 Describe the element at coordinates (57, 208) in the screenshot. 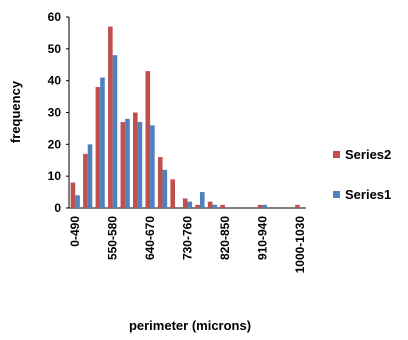

I see `y-tick-label: 0` at that location.